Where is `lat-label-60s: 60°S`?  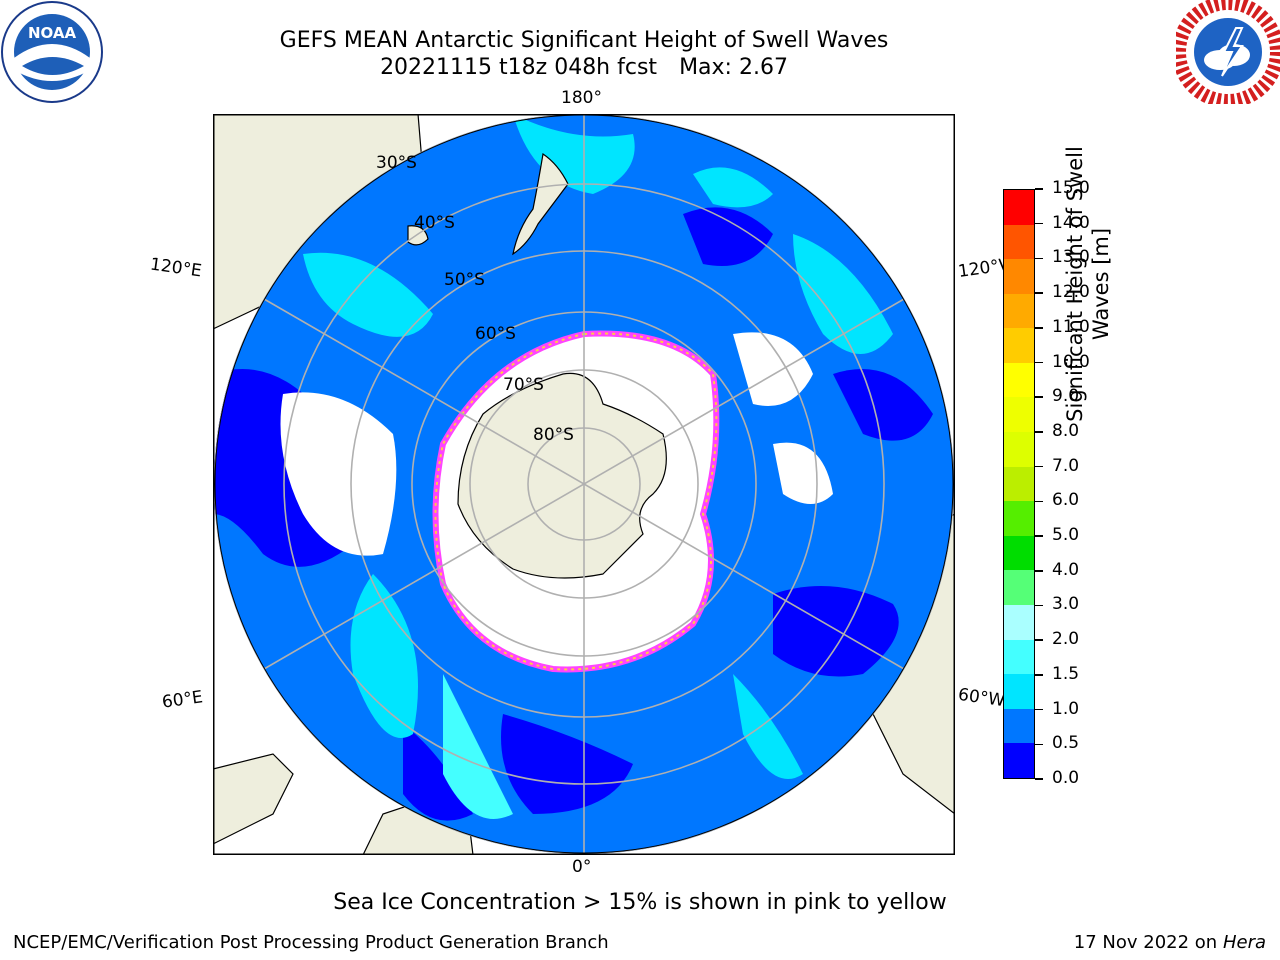
lat-label-60s: 60°S is located at coordinates (495, 334).